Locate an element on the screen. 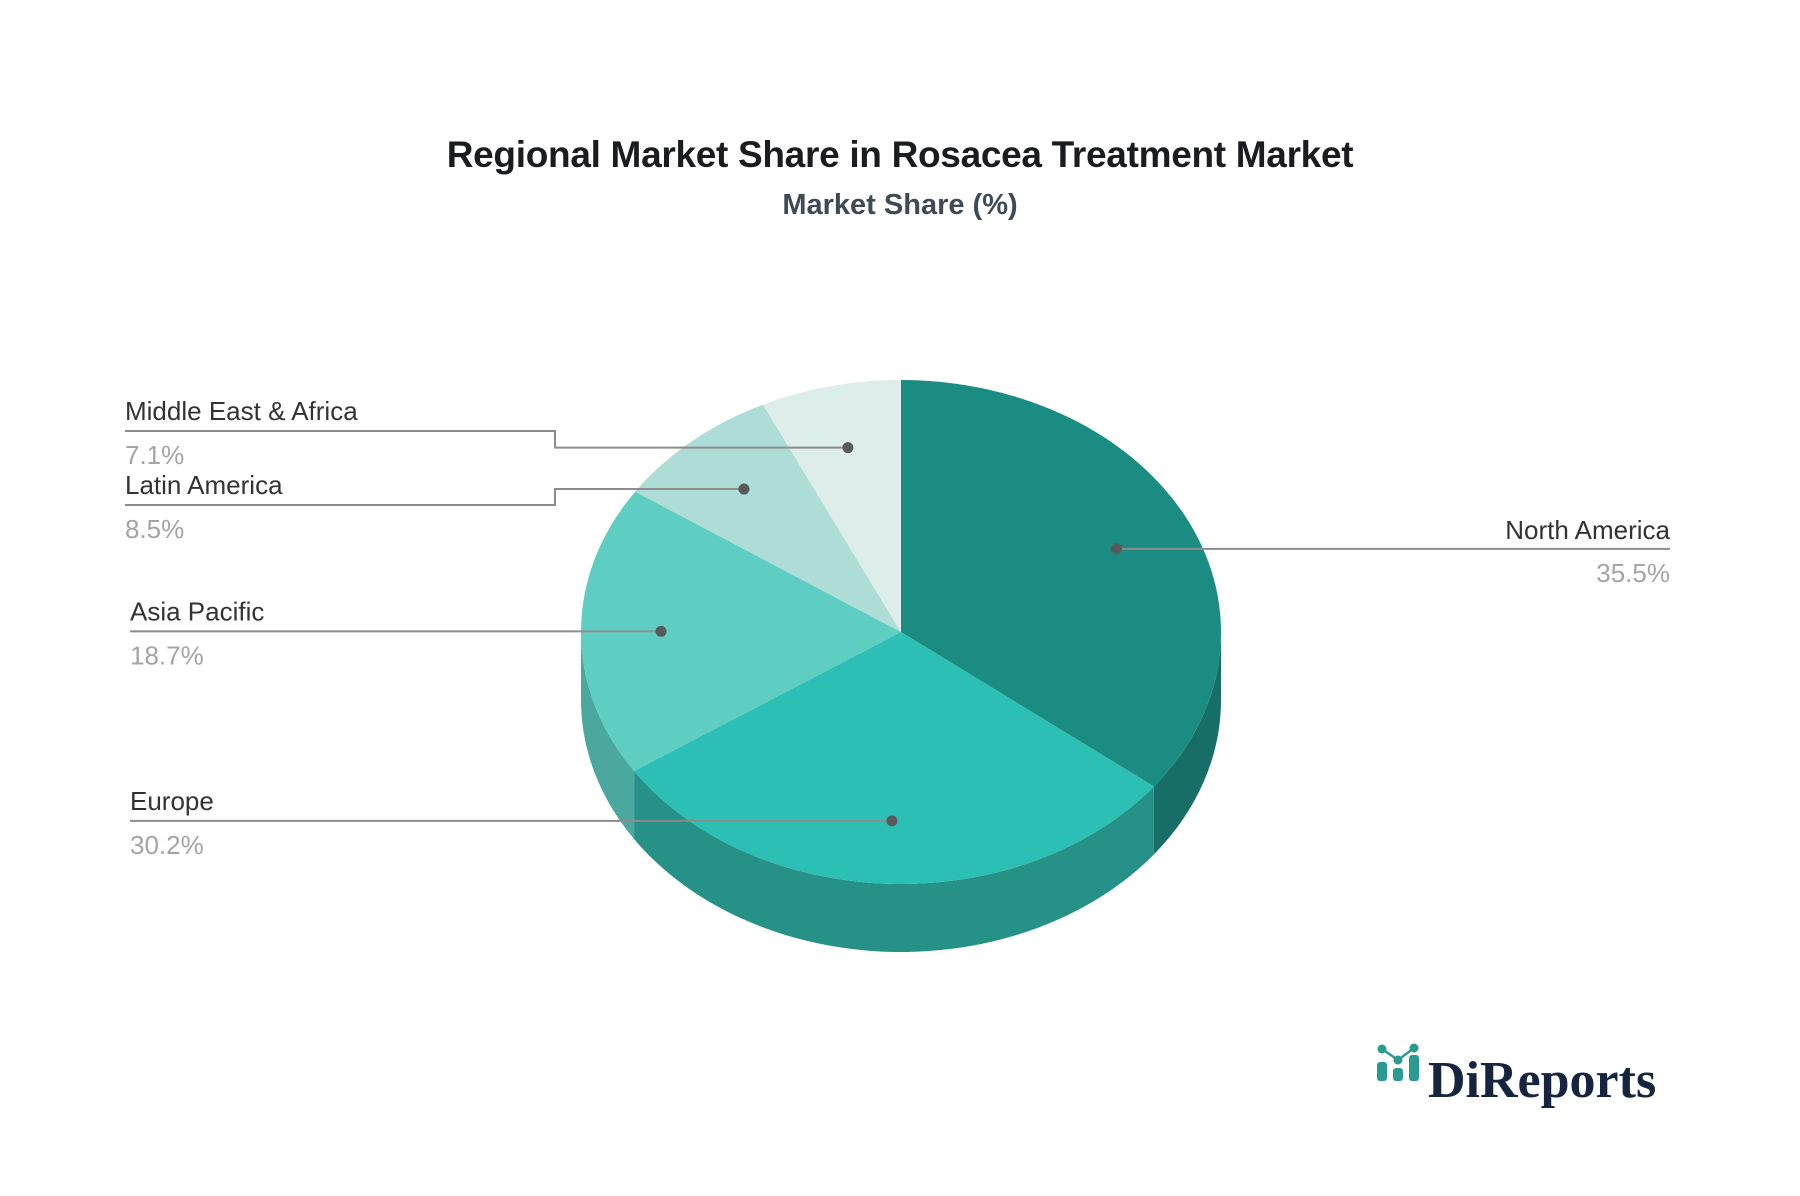 This screenshot has height=1196, width=1800. callout-dot-europe is located at coordinates (892, 821).